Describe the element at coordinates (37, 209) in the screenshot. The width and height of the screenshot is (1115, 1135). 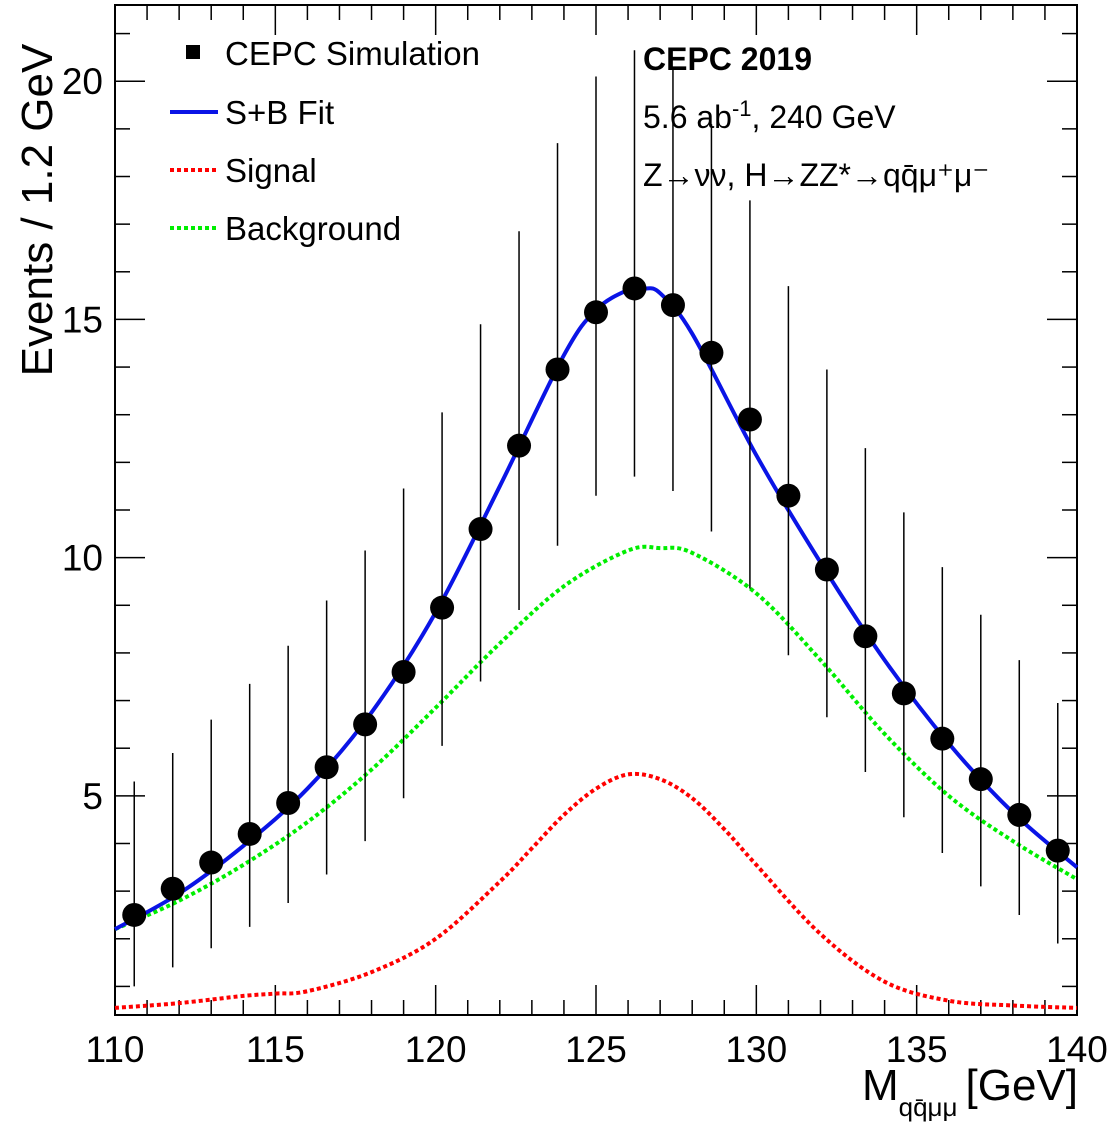
I see `y-axis-title: Events / 1.2 GeV` at that location.